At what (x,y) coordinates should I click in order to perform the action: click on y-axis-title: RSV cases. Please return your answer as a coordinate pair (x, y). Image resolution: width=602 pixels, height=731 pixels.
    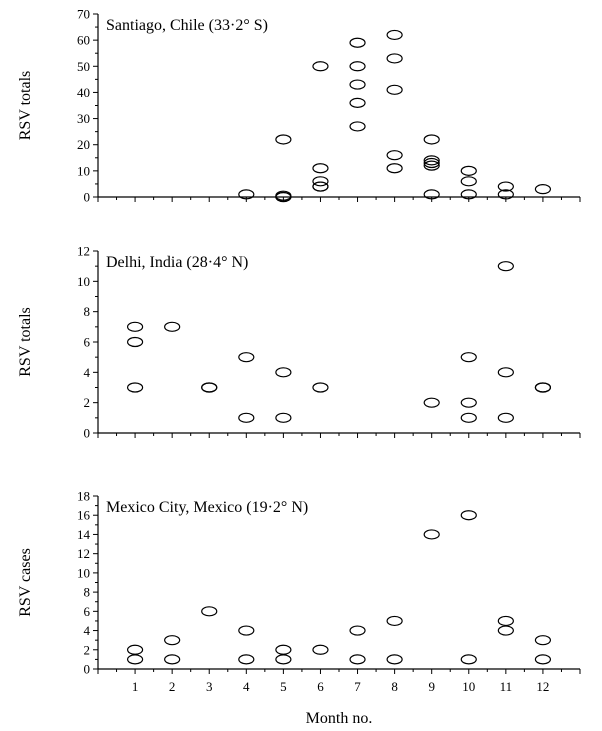
    Looking at the image, I should click on (25, 582).